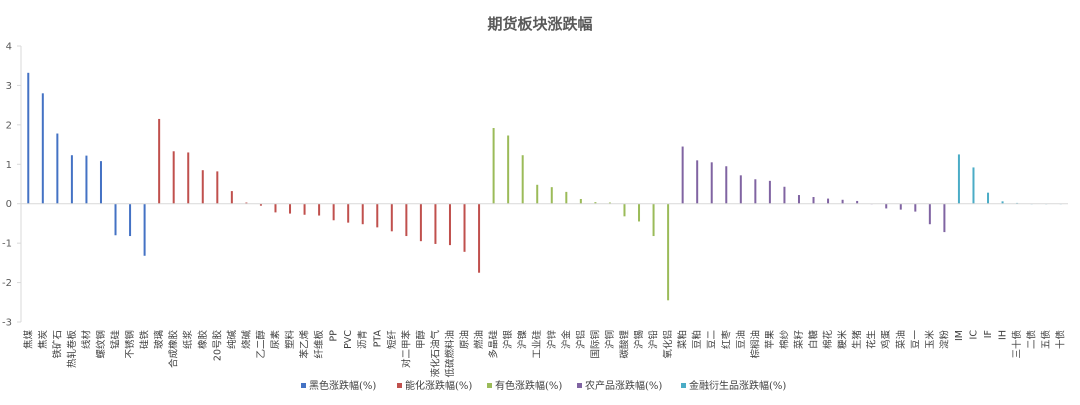 This screenshot has width=1080, height=405. I want to click on x-tick-label: 二债, so click(1032, 340).